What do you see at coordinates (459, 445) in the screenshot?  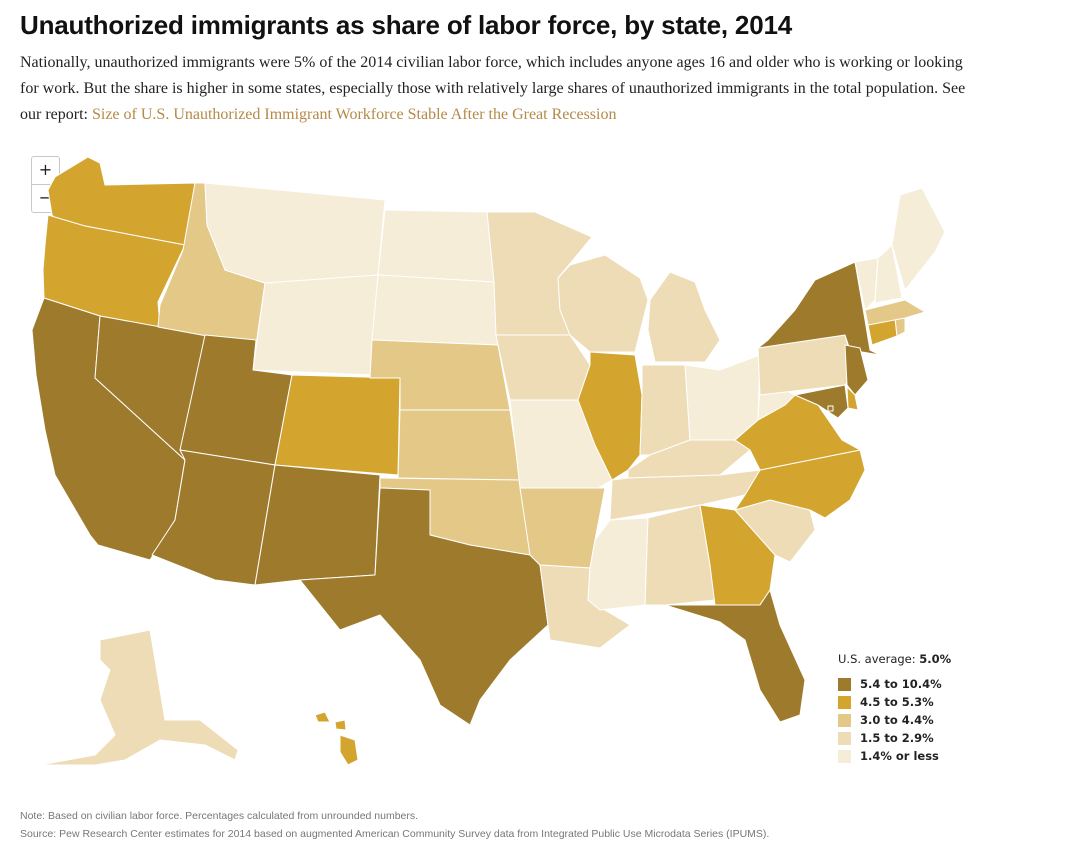 I see `state-kansas: Kansas` at bounding box center [459, 445].